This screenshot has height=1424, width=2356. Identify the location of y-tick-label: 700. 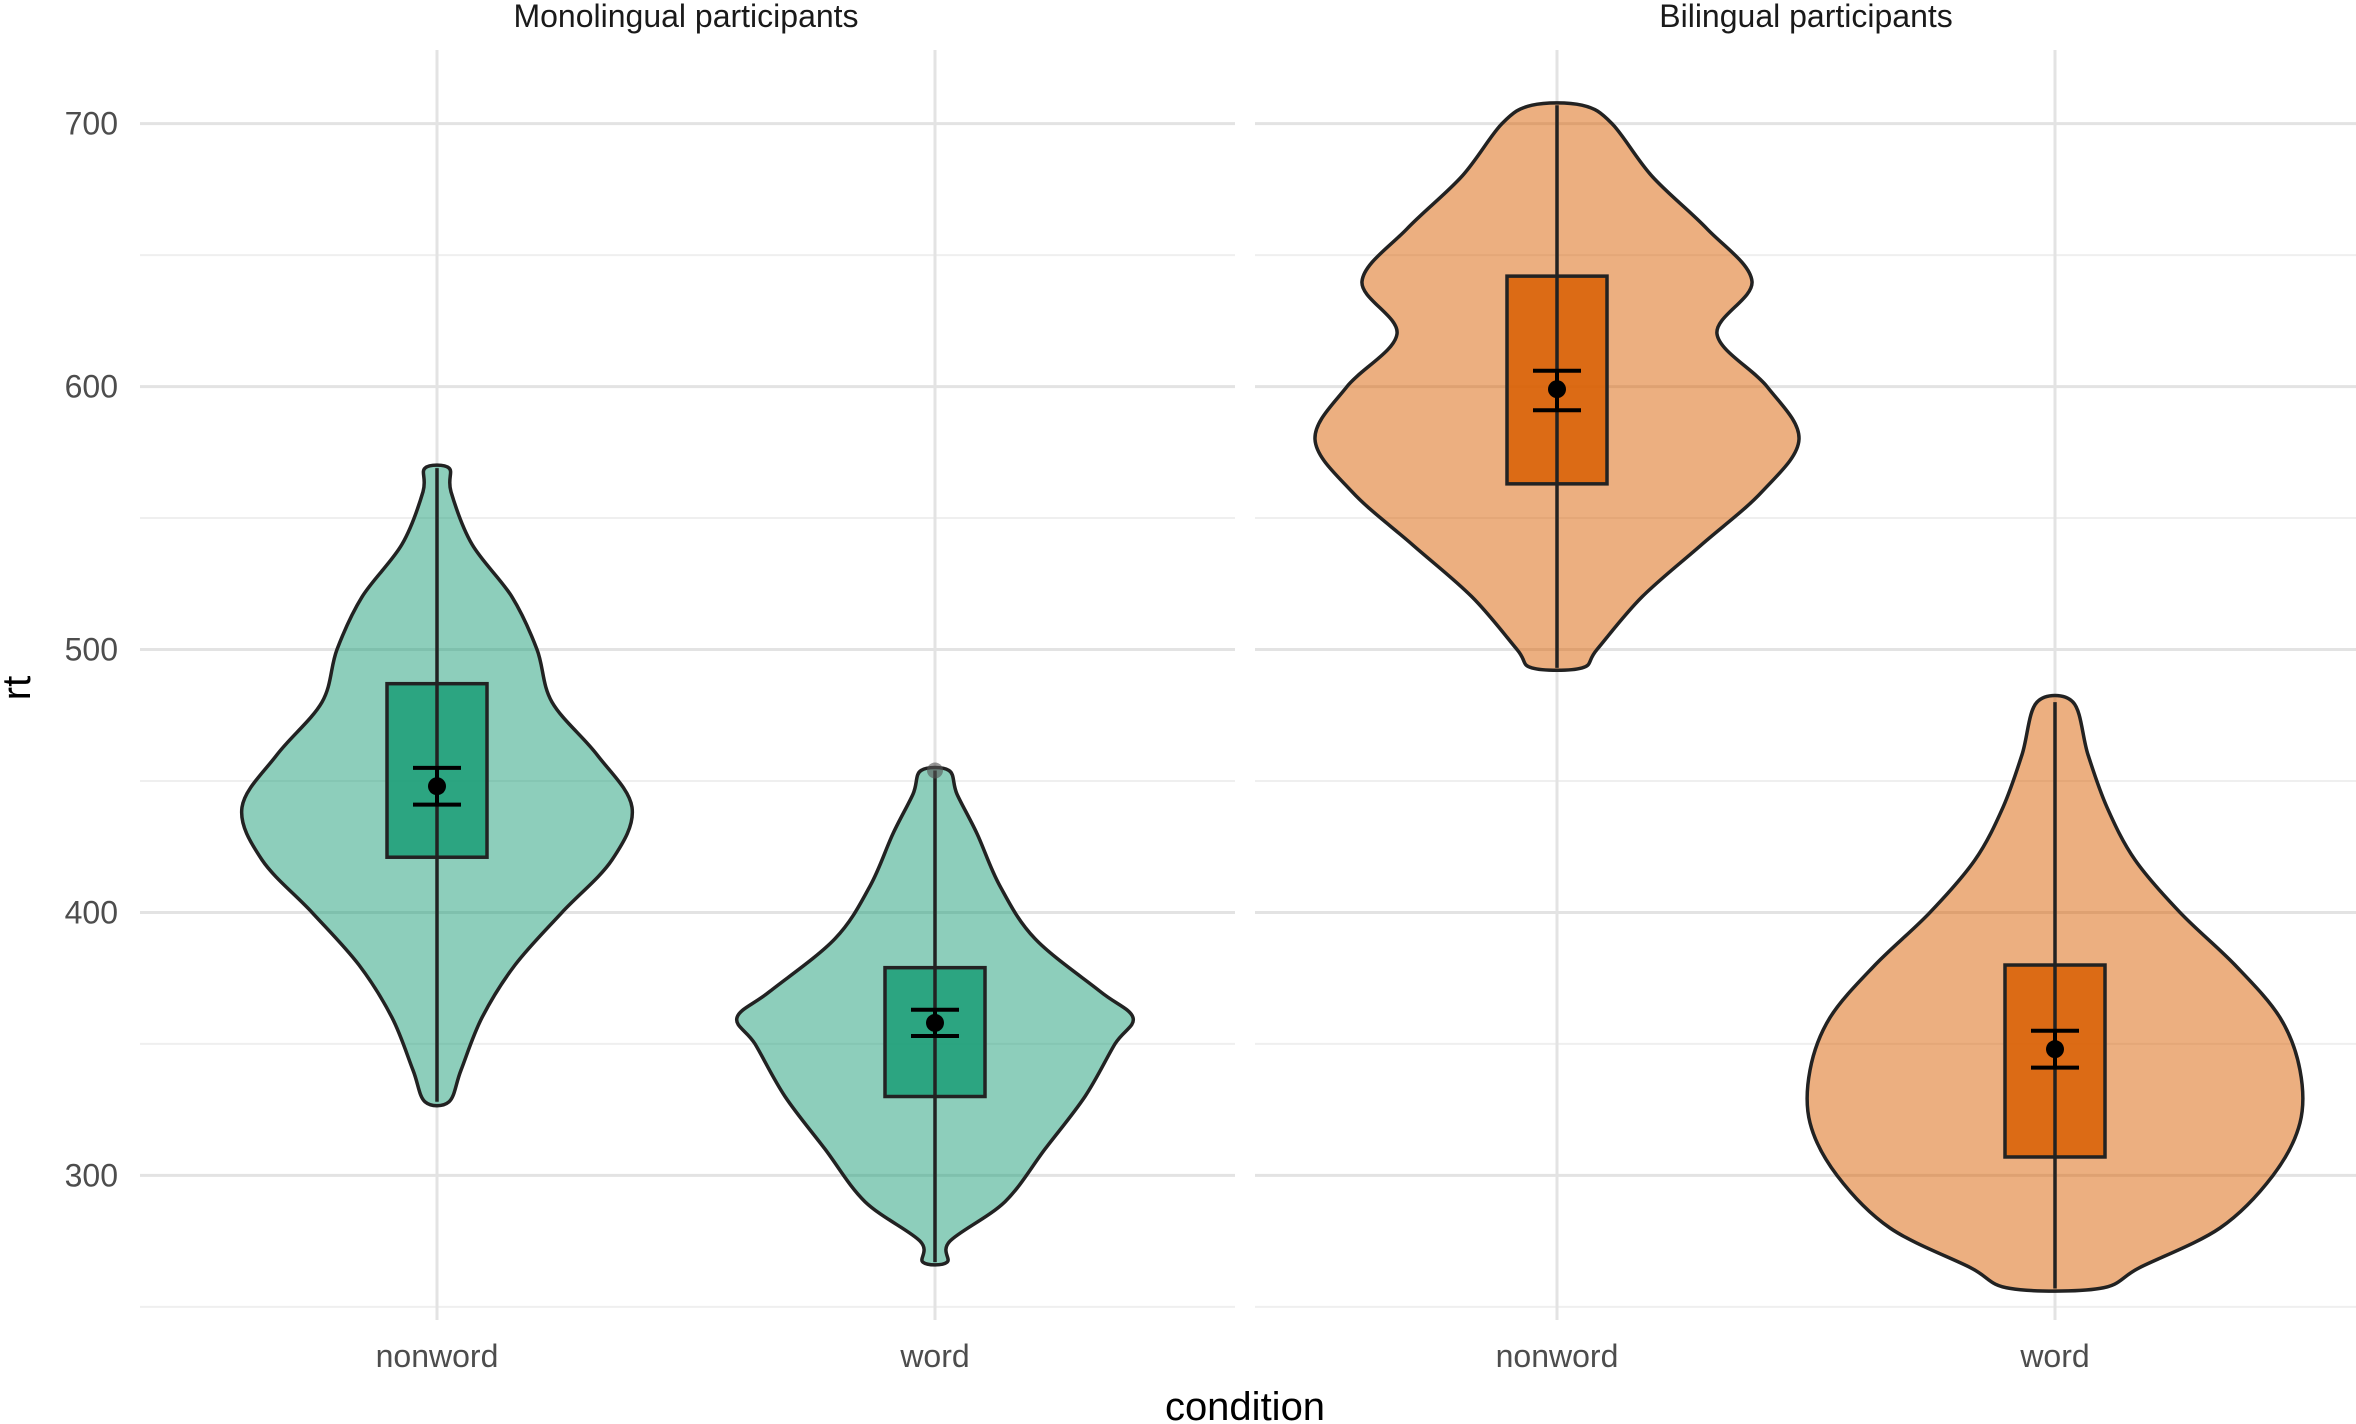
(91, 124).